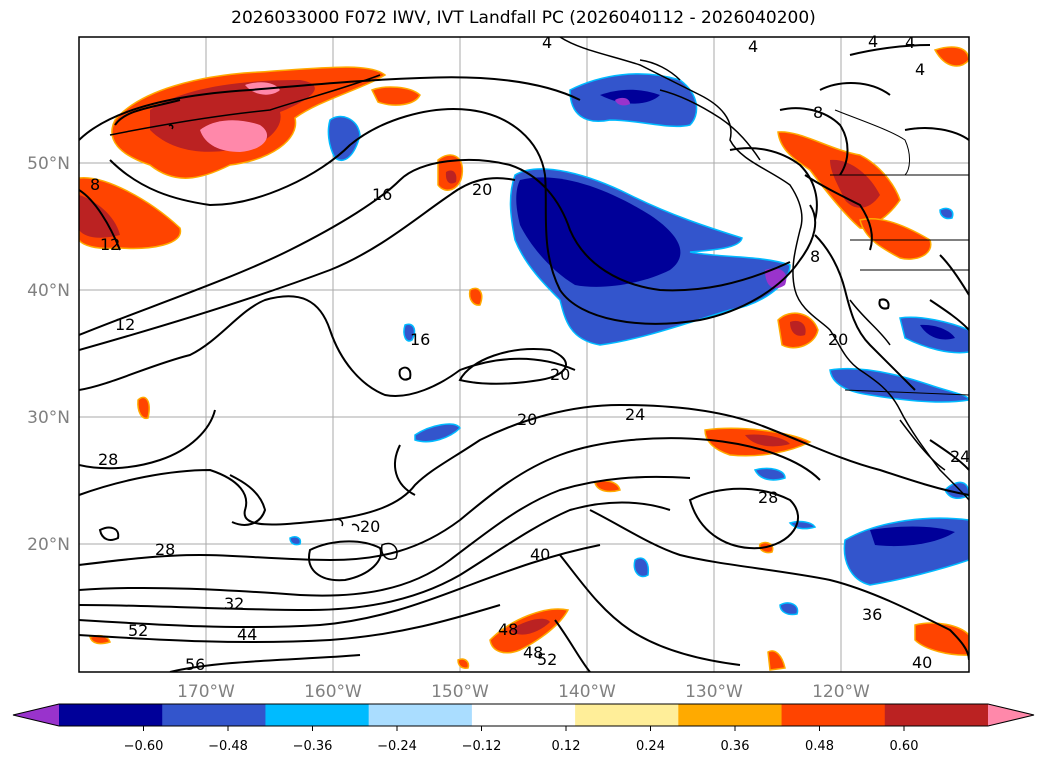 This screenshot has width=1047, height=765. I want to click on lat-tick-label: 40°N, so click(48, 291).